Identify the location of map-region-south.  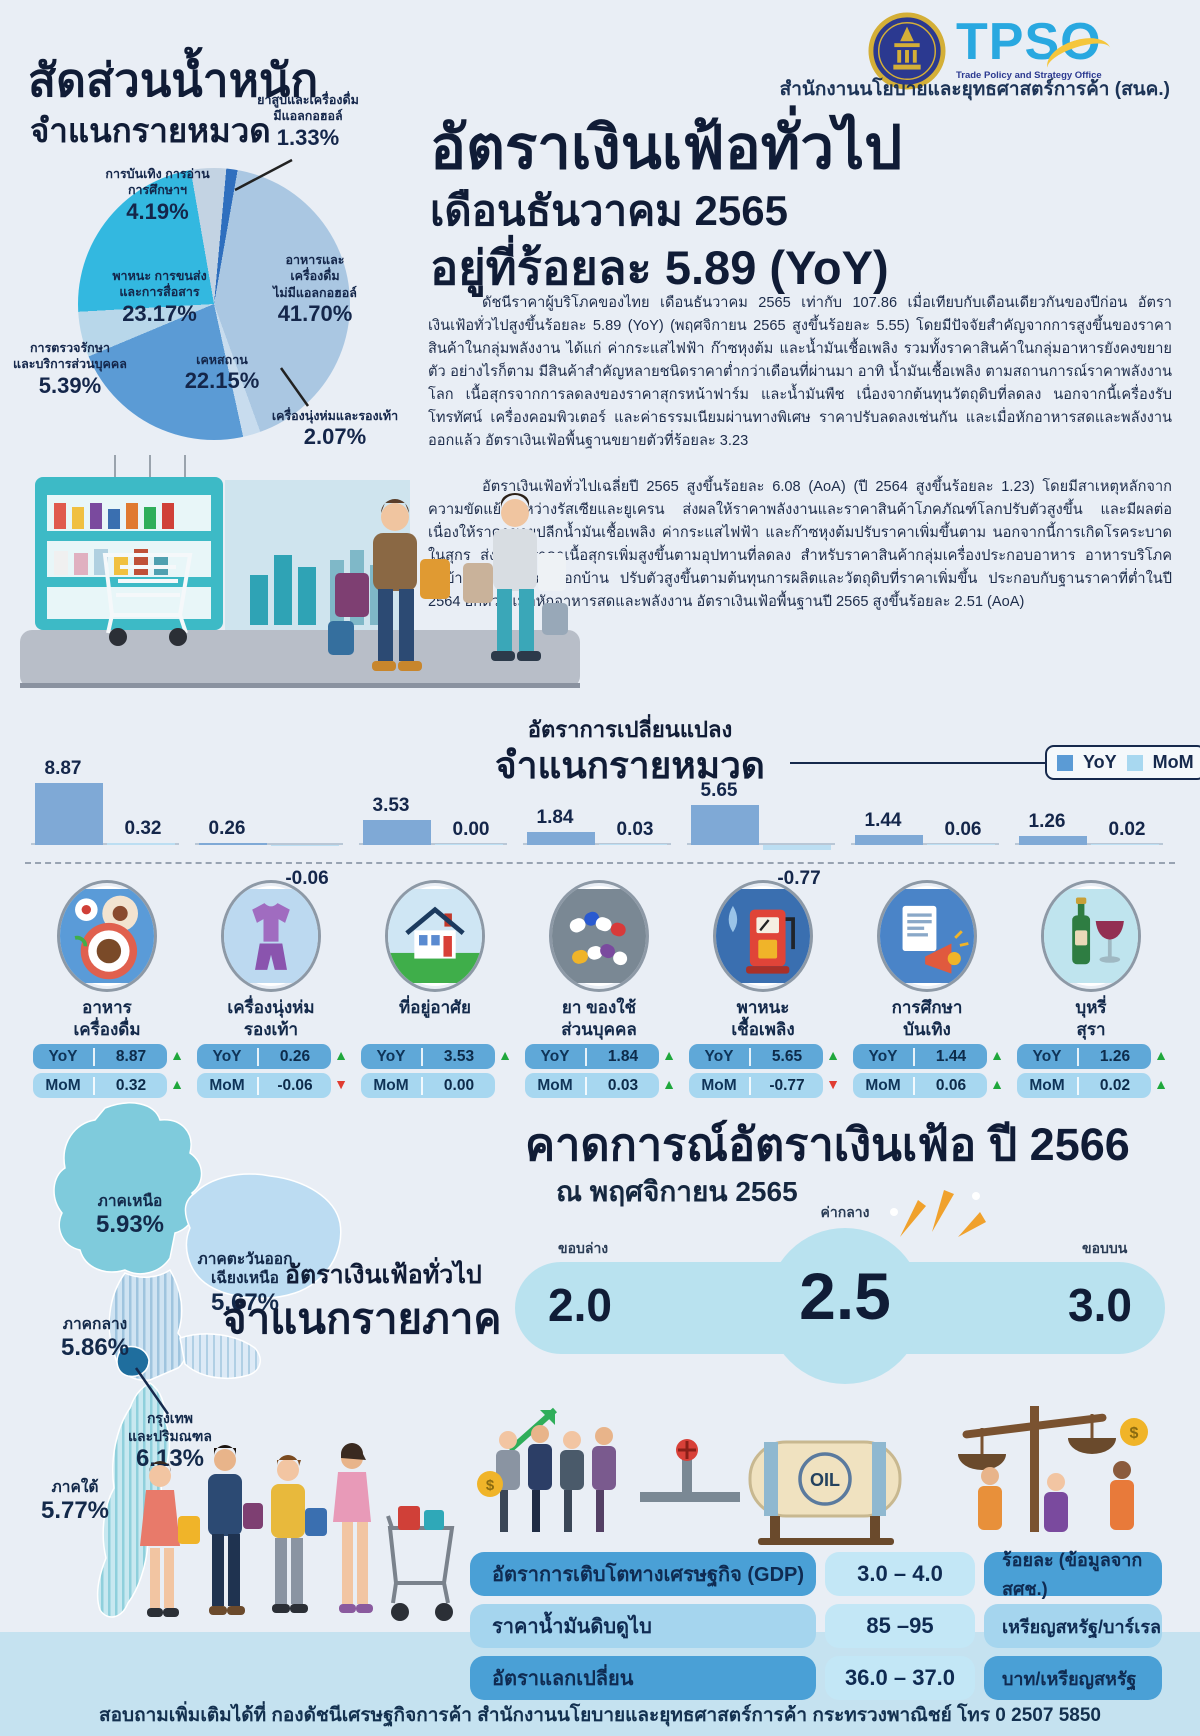
(133, 1500).